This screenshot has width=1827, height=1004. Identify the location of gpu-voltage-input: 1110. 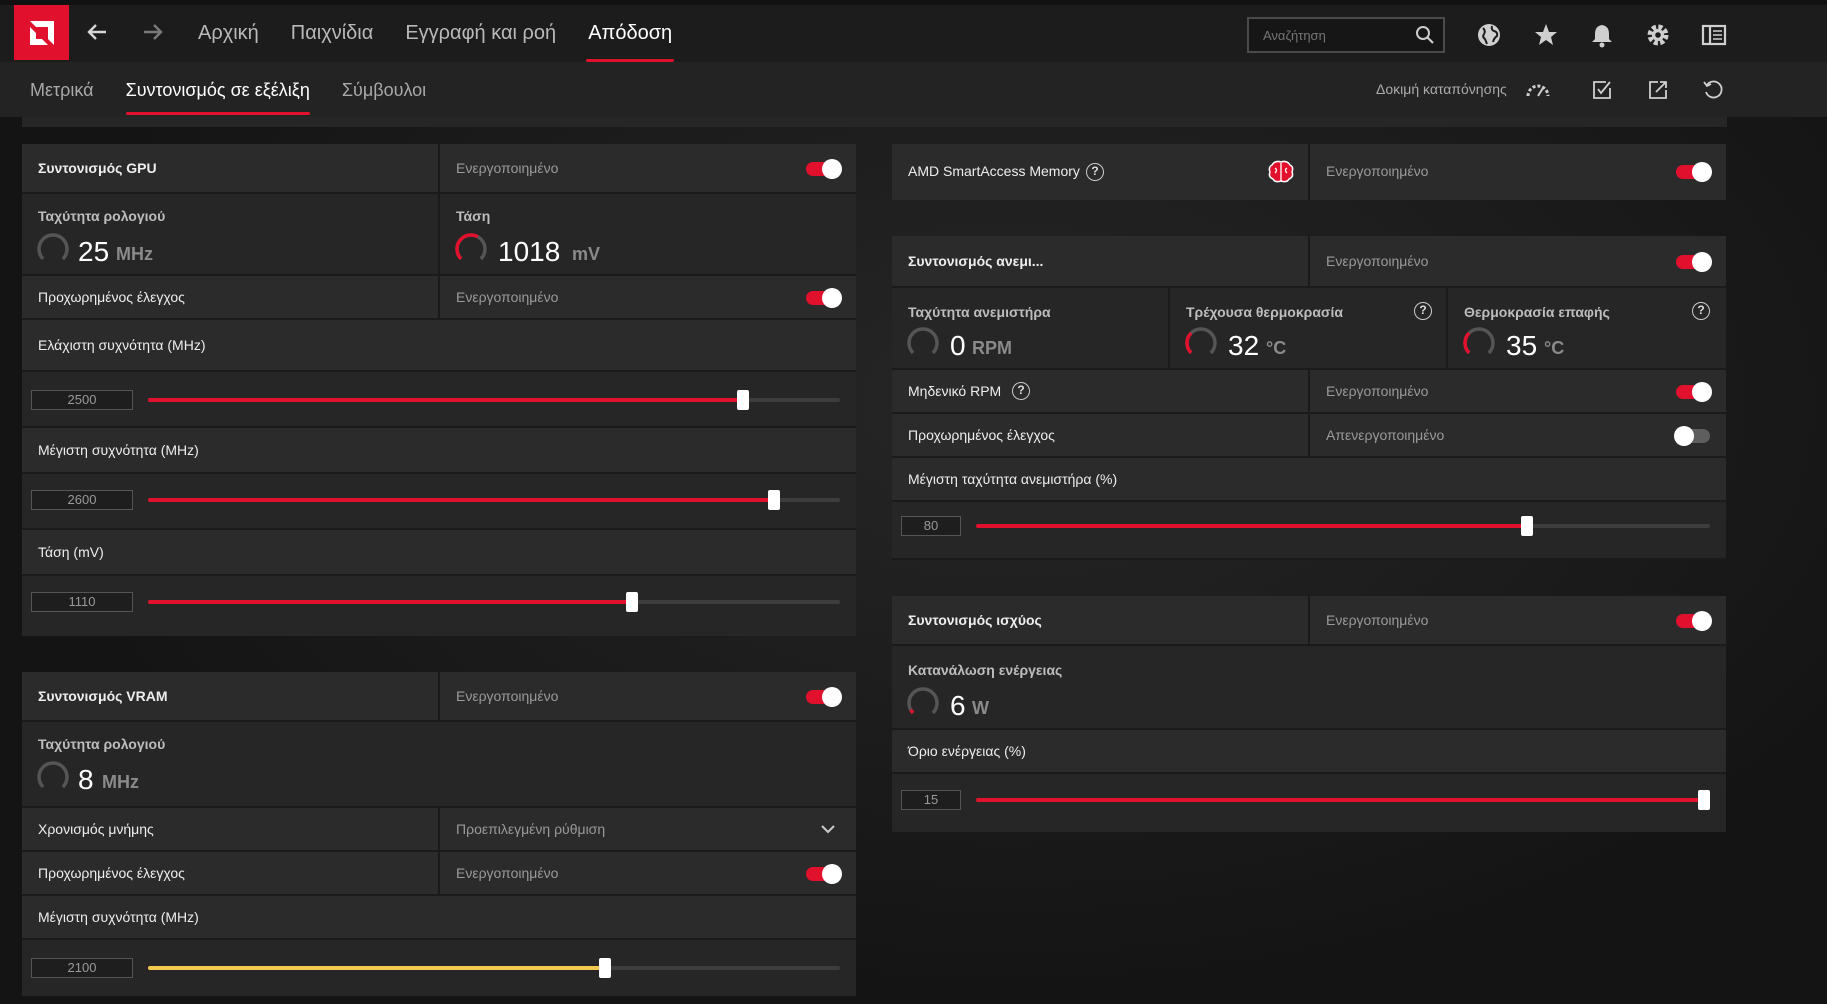
(82, 602).